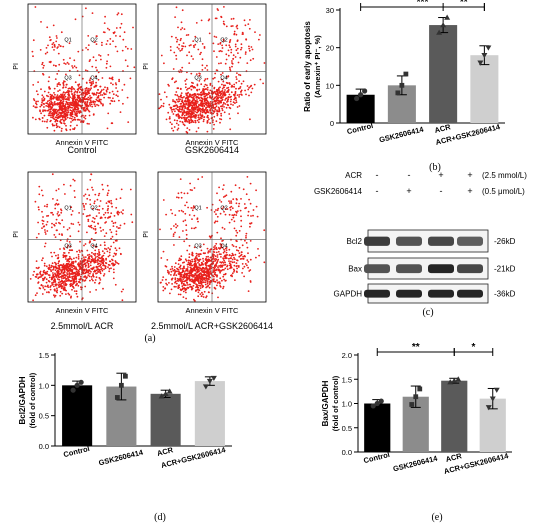  Describe the element at coordinates (67, 41) in the screenshot. I see `quadrant-label-q1: Q1` at that location.